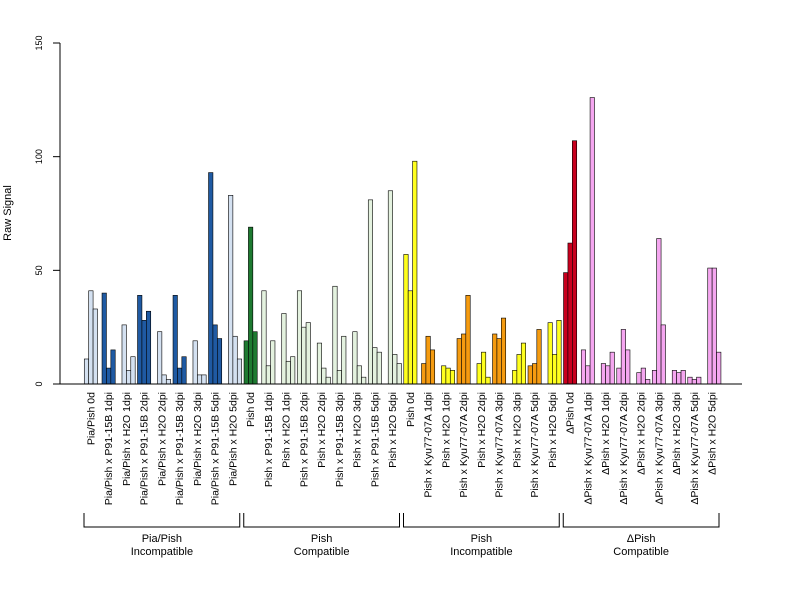 Image resolution: width=800 pixels, height=600 pixels. What do you see at coordinates (39, 383) in the screenshot?
I see `y-tick-label: 0` at bounding box center [39, 383].